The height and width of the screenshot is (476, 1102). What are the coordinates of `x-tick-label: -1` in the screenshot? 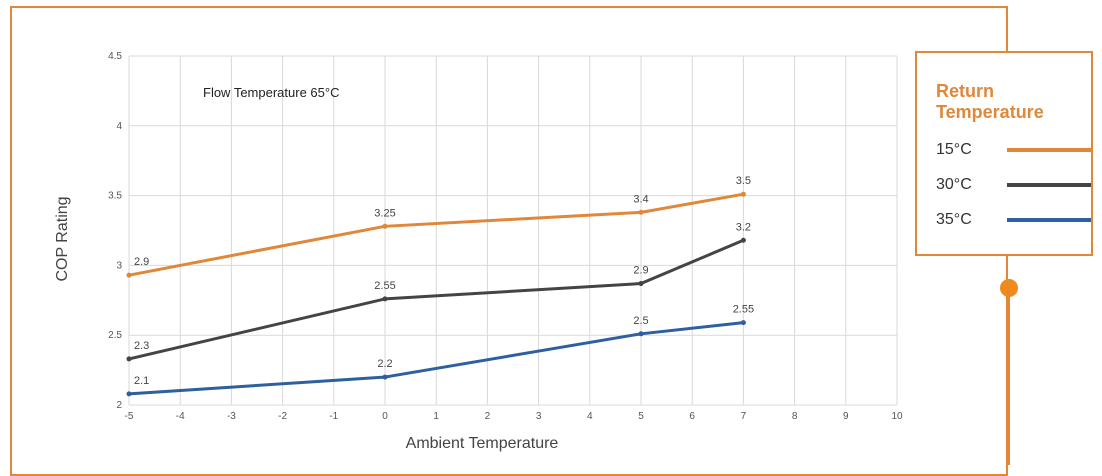 It's located at (333, 416).